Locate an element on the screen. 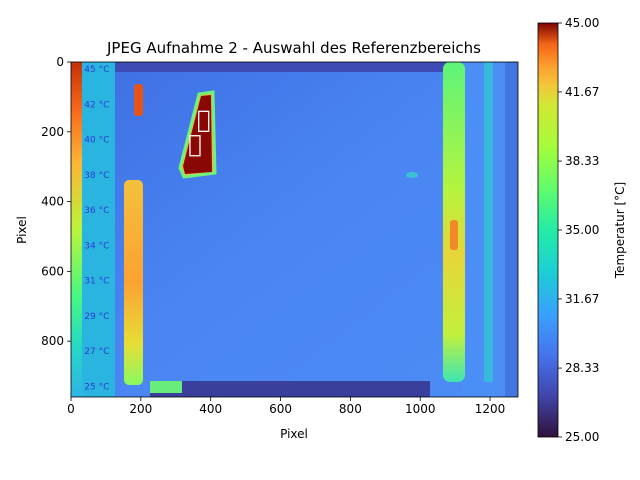 The width and height of the screenshot is (640, 480). colorbar-tick-label: 41.67 is located at coordinates (582, 92).